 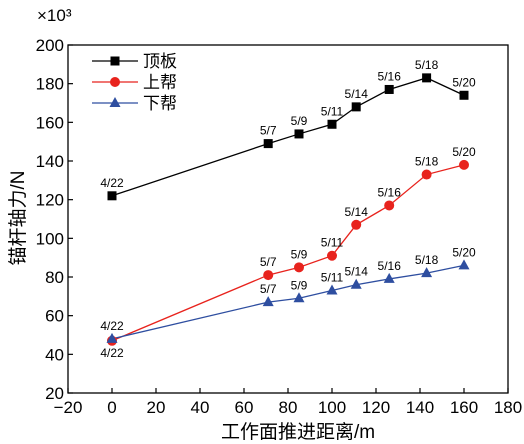 What do you see at coordinates (268, 262) in the screenshot?
I see `point-label-upper: 5/7` at bounding box center [268, 262].